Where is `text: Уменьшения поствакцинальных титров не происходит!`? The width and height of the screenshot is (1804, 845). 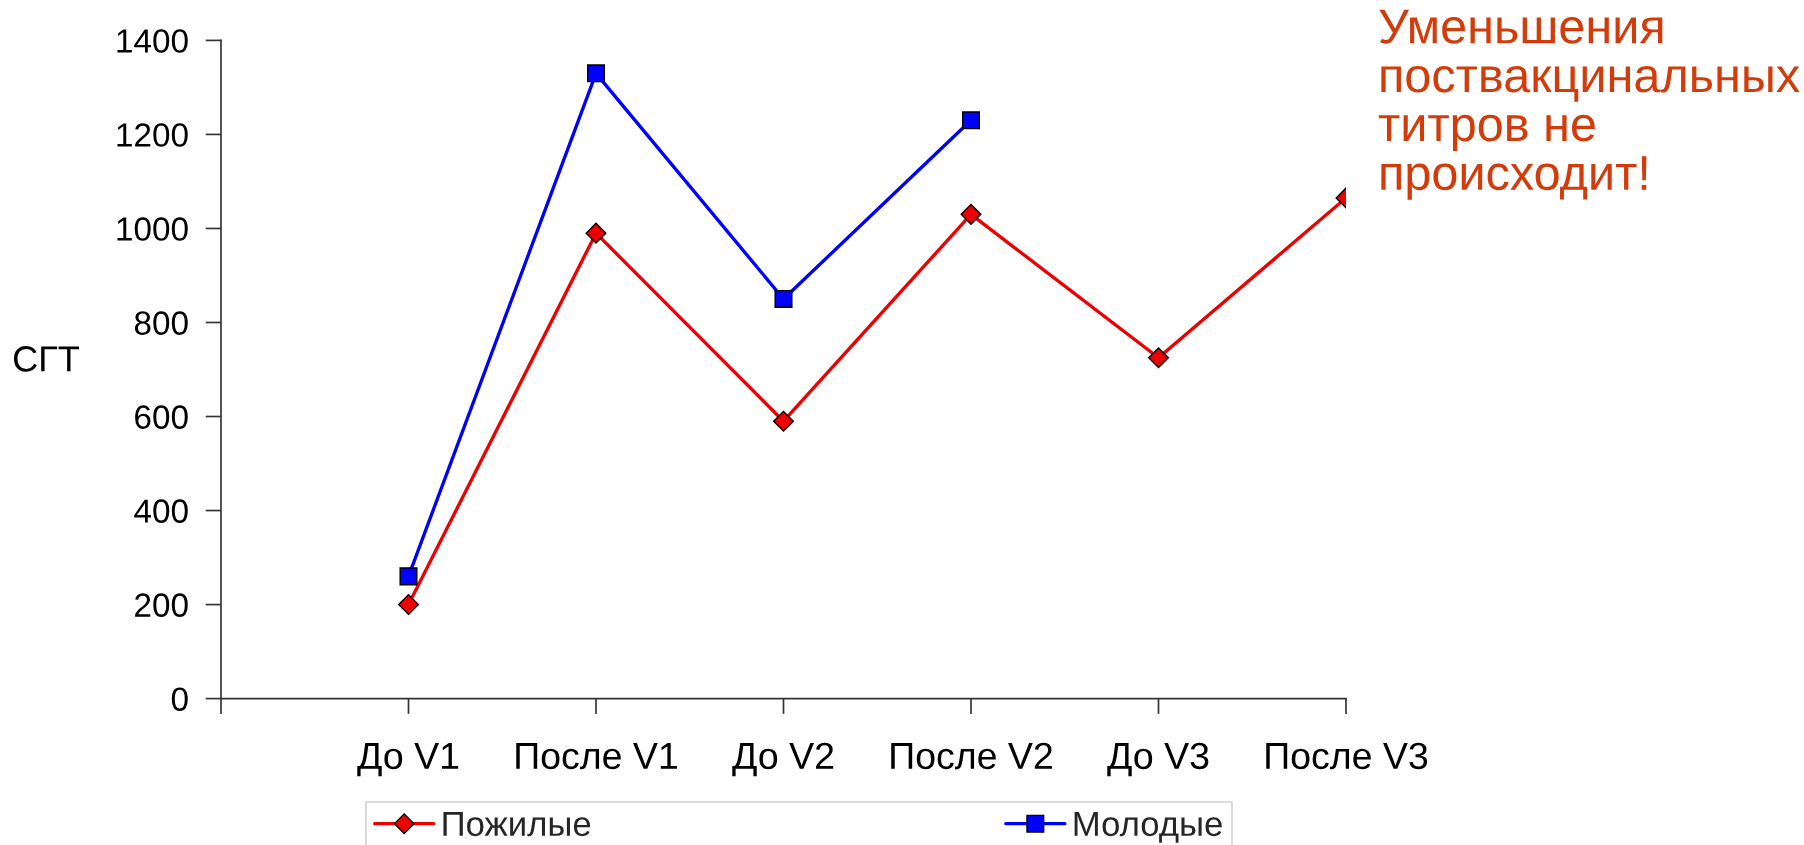 text: Уменьшения поствакцинальных титров не происходит! is located at coordinates (1589, 104).